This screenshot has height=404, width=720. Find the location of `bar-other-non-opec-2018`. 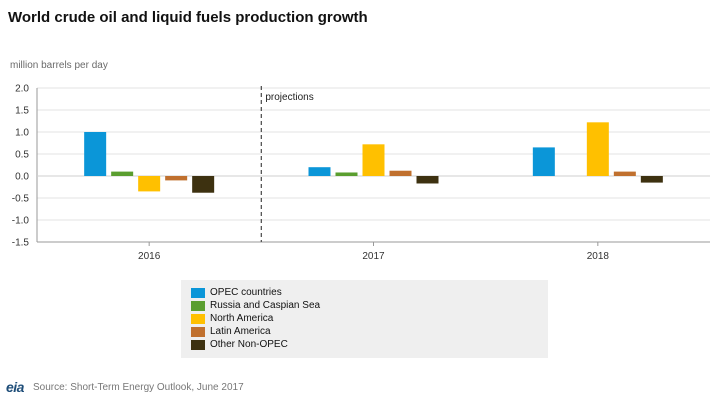

bar-other-non-opec-2018 is located at coordinates (651, 179).